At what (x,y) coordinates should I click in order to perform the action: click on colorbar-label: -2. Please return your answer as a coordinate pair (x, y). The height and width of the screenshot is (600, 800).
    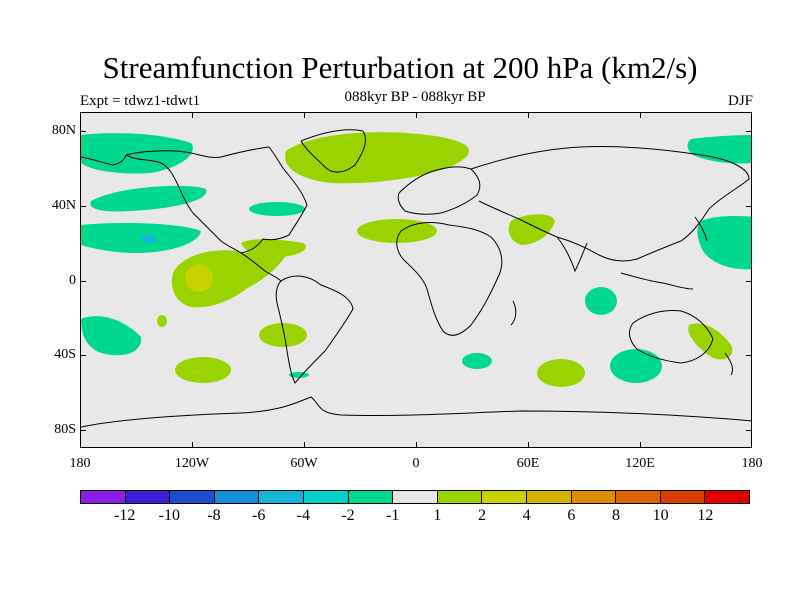
    Looking at the image, I should click on (348, 515).